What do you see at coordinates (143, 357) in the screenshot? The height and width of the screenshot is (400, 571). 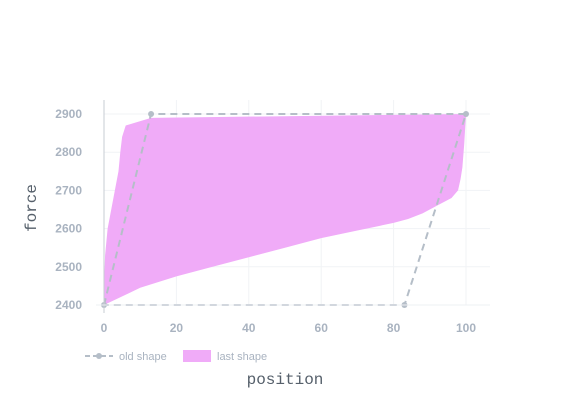 I see `legend-old-shape-label: old shape` at bounding box center [143, 357].